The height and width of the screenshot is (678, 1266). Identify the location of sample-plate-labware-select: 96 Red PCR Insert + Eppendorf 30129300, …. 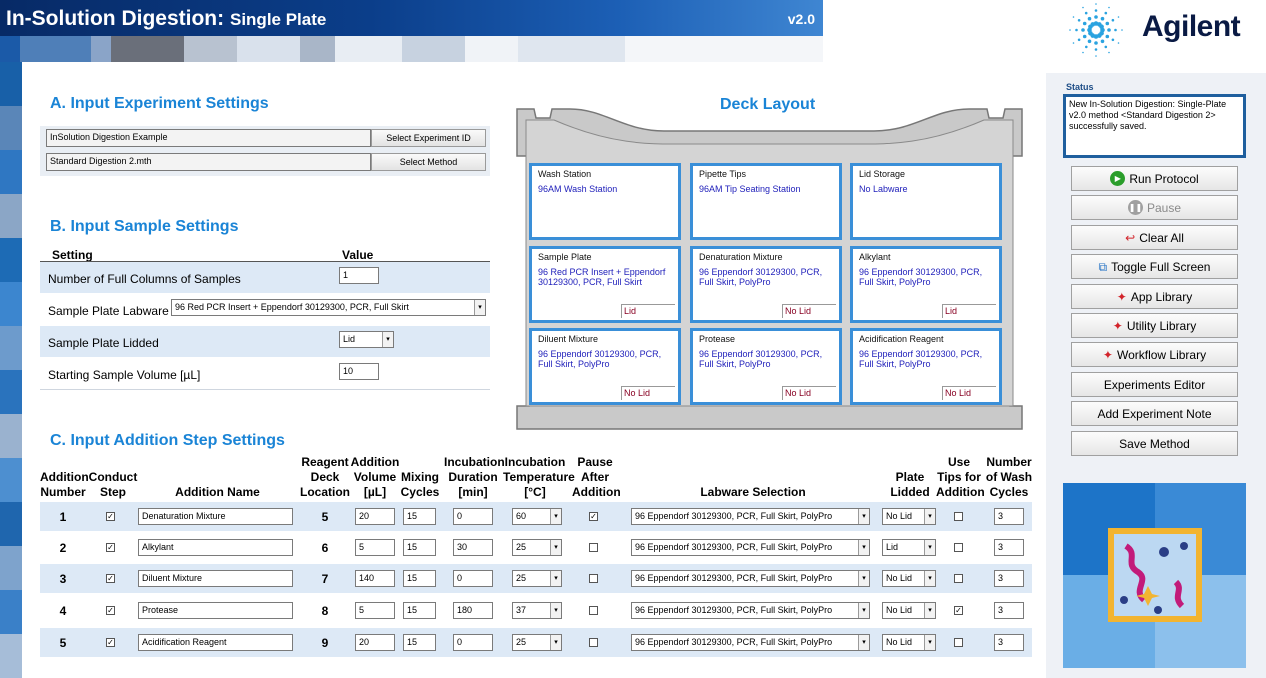
(328, 307).